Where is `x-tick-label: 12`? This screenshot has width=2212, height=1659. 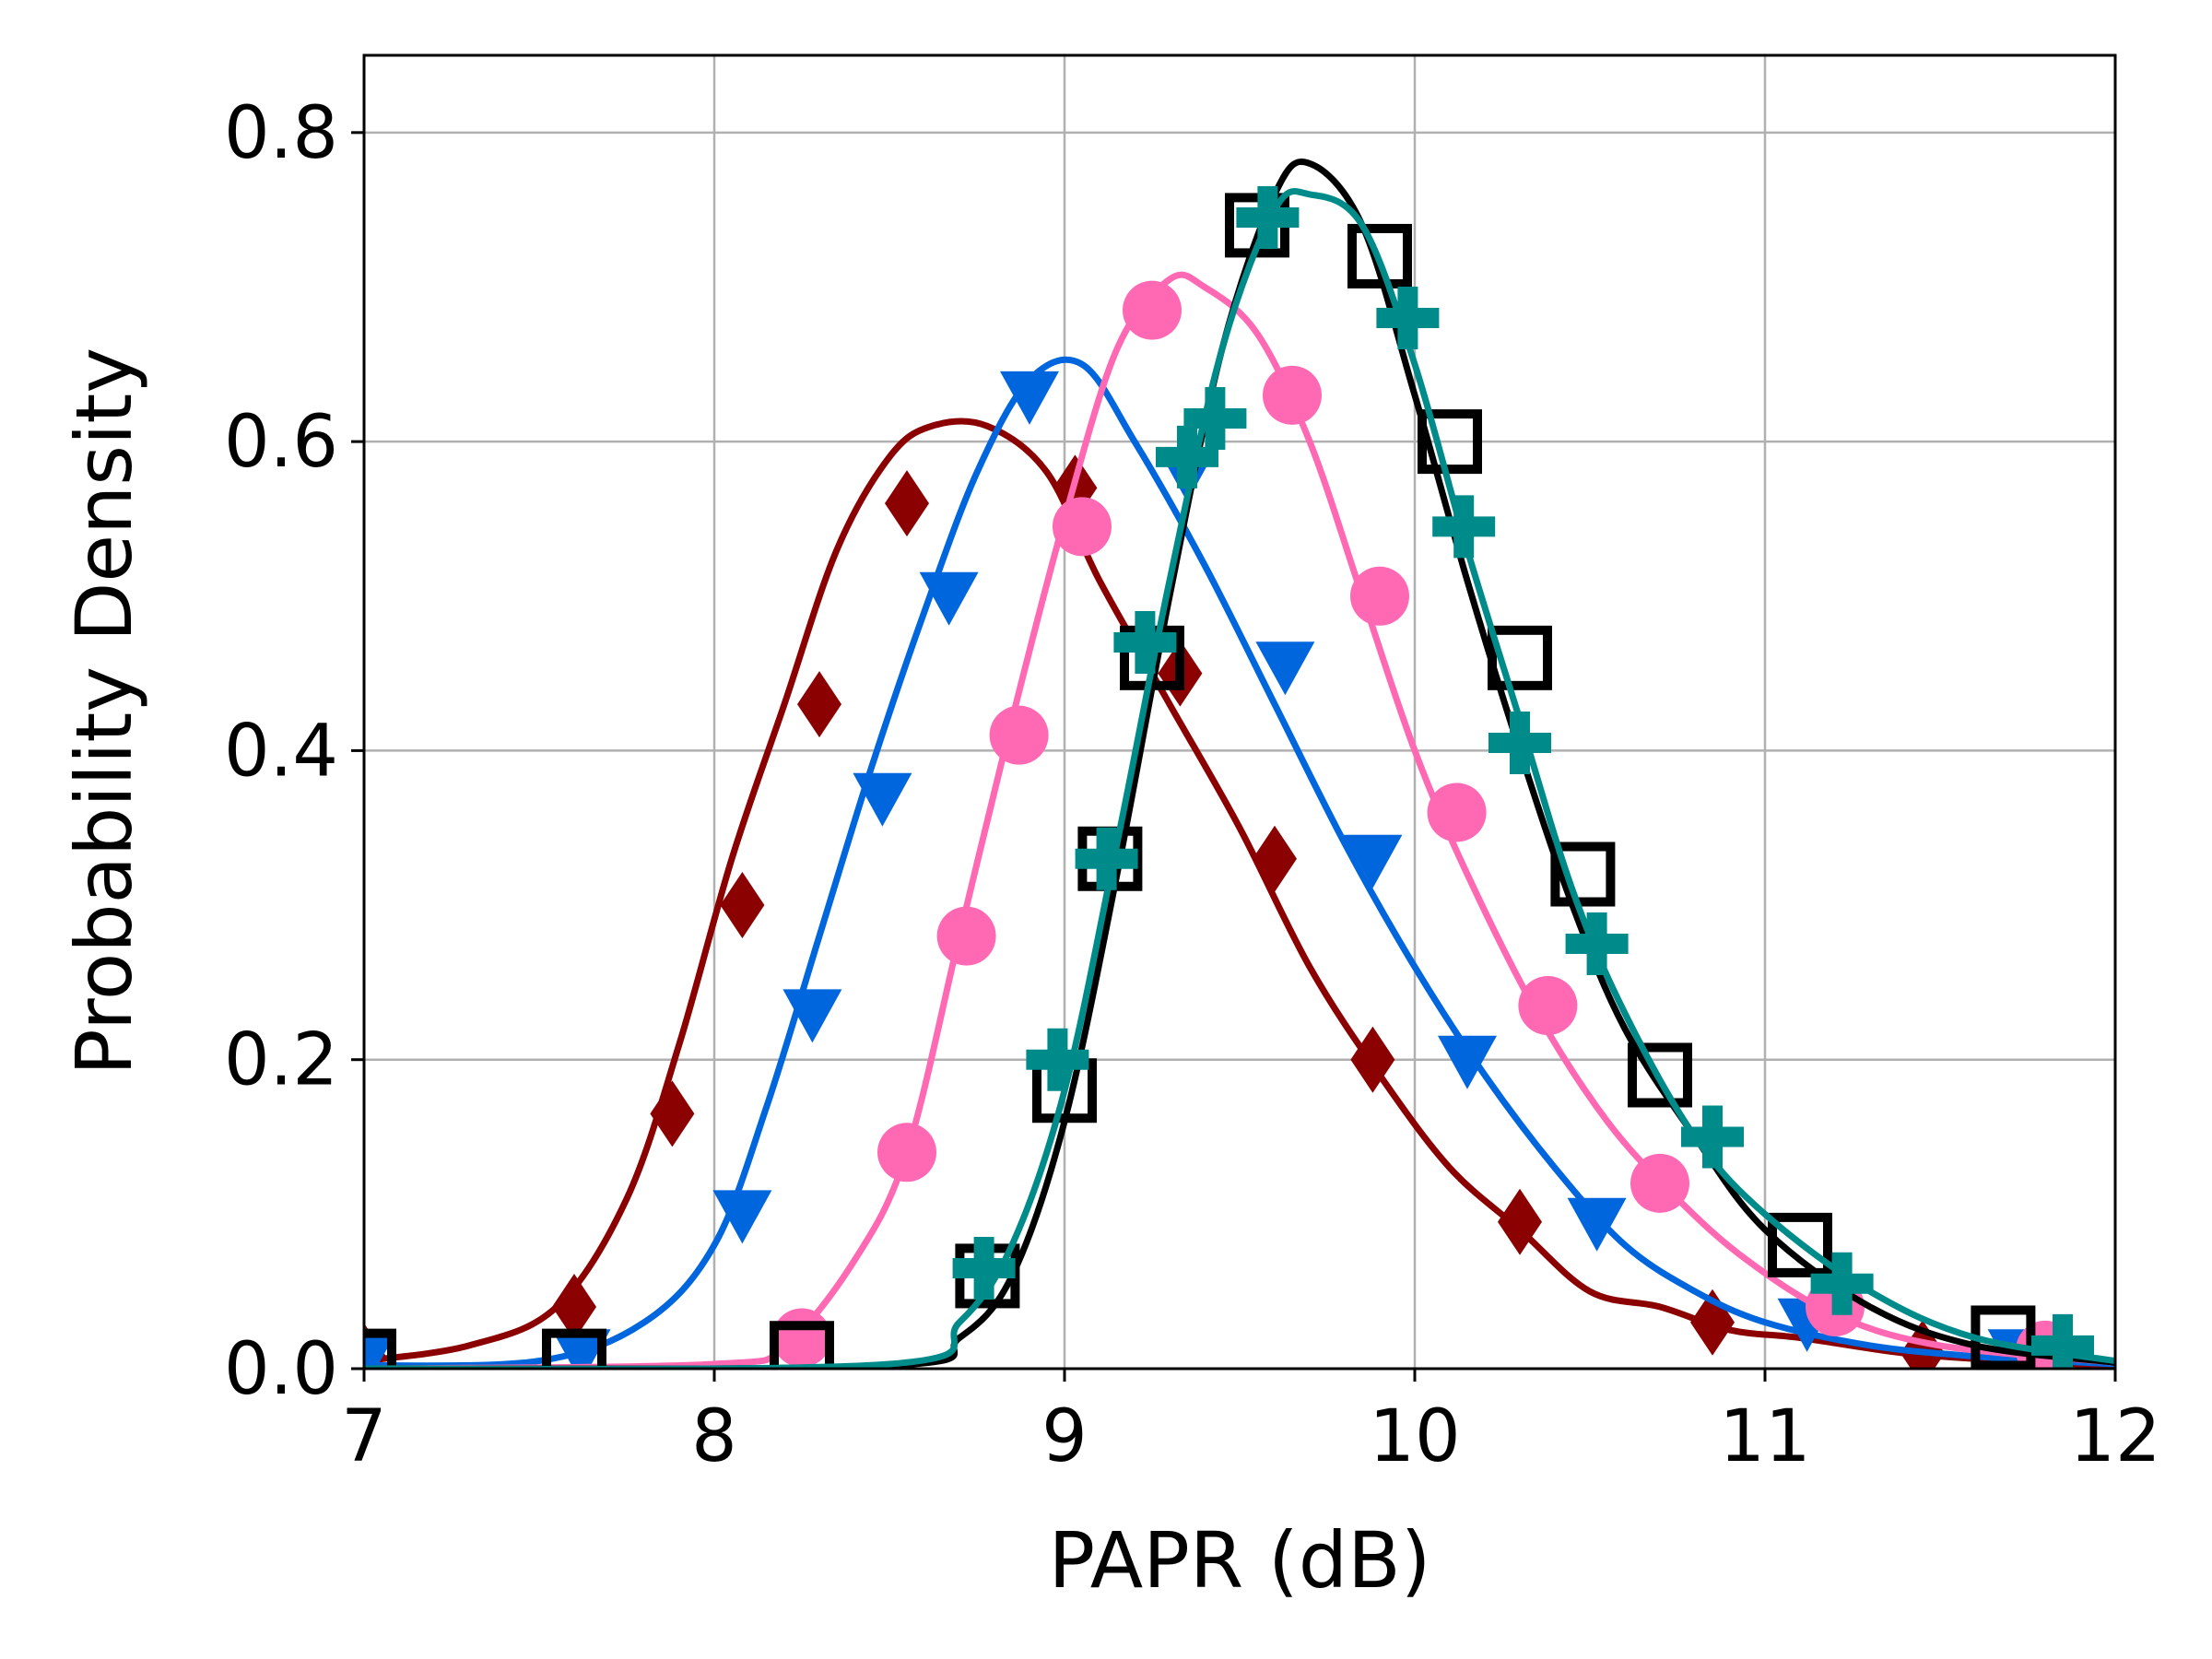 x-tick-label: 12 is located at coordinates (2114, 1436).